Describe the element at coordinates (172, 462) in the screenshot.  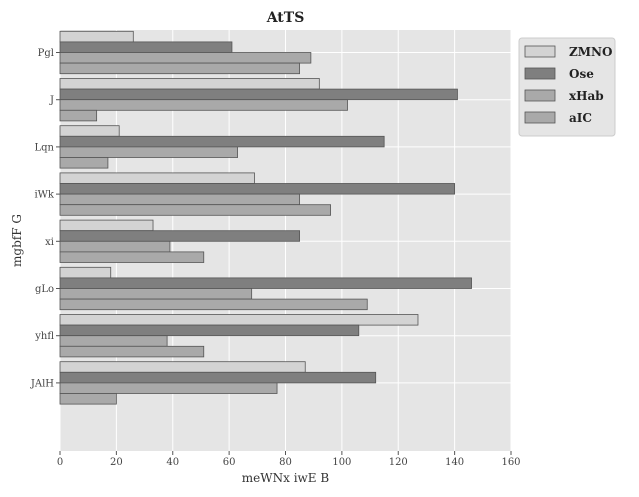
I see `x-tick-label: 40` at that location.